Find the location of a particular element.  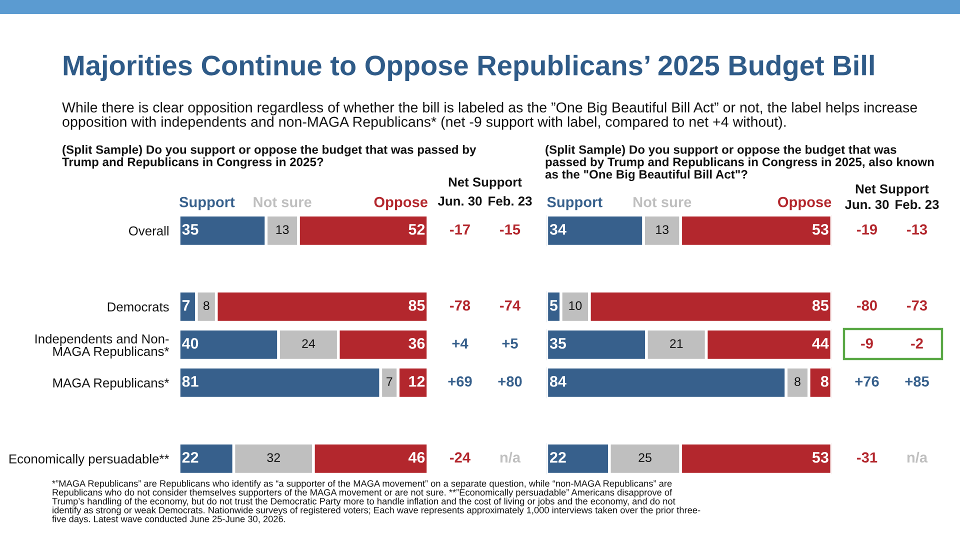

y-tick-label: MAGA Republicans* is located at coordinates (111, 384).